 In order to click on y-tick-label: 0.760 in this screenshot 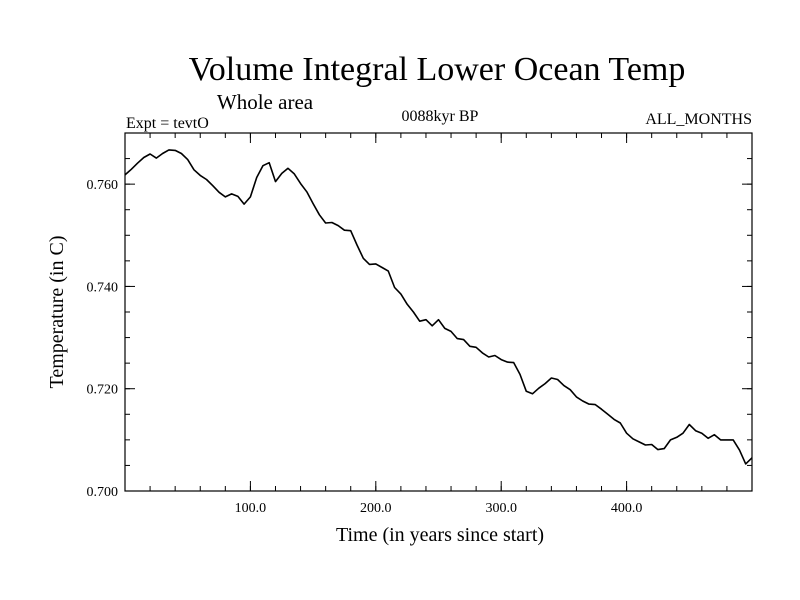, I will do `click(103, 185)`.